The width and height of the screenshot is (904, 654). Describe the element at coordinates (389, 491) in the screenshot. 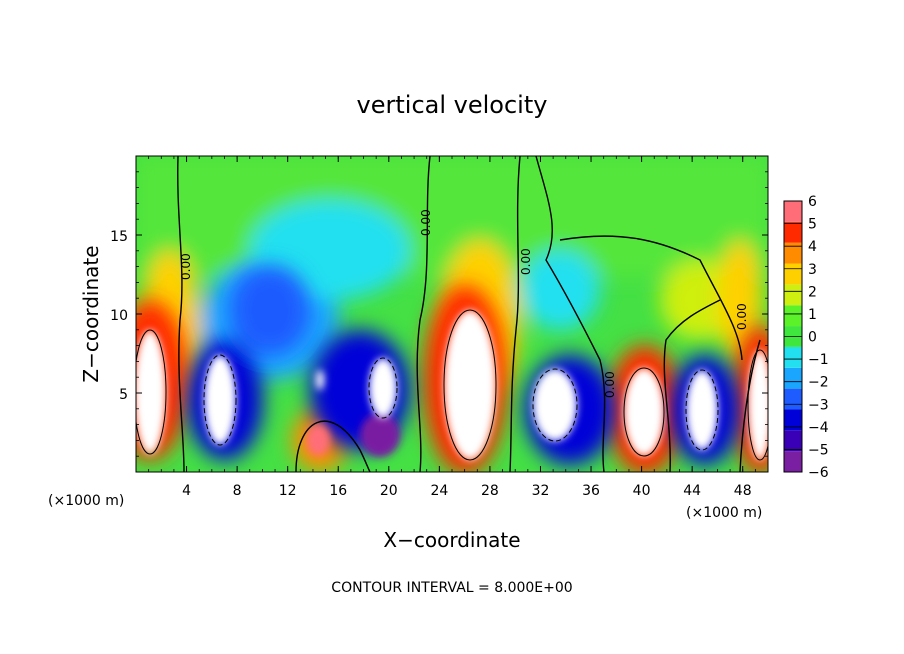

I see `x-tick-label: 20` at that location.